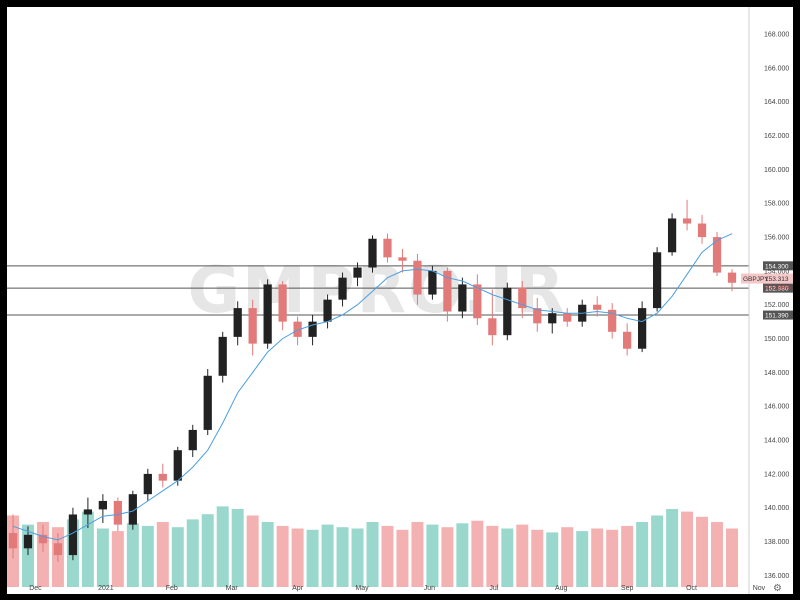 This screenshot has height=600, width=800. What do you see at coordinates (776, 136) in the screenshot?
I see `y-tick-label: 162.000` at bounding box center [776, 136].